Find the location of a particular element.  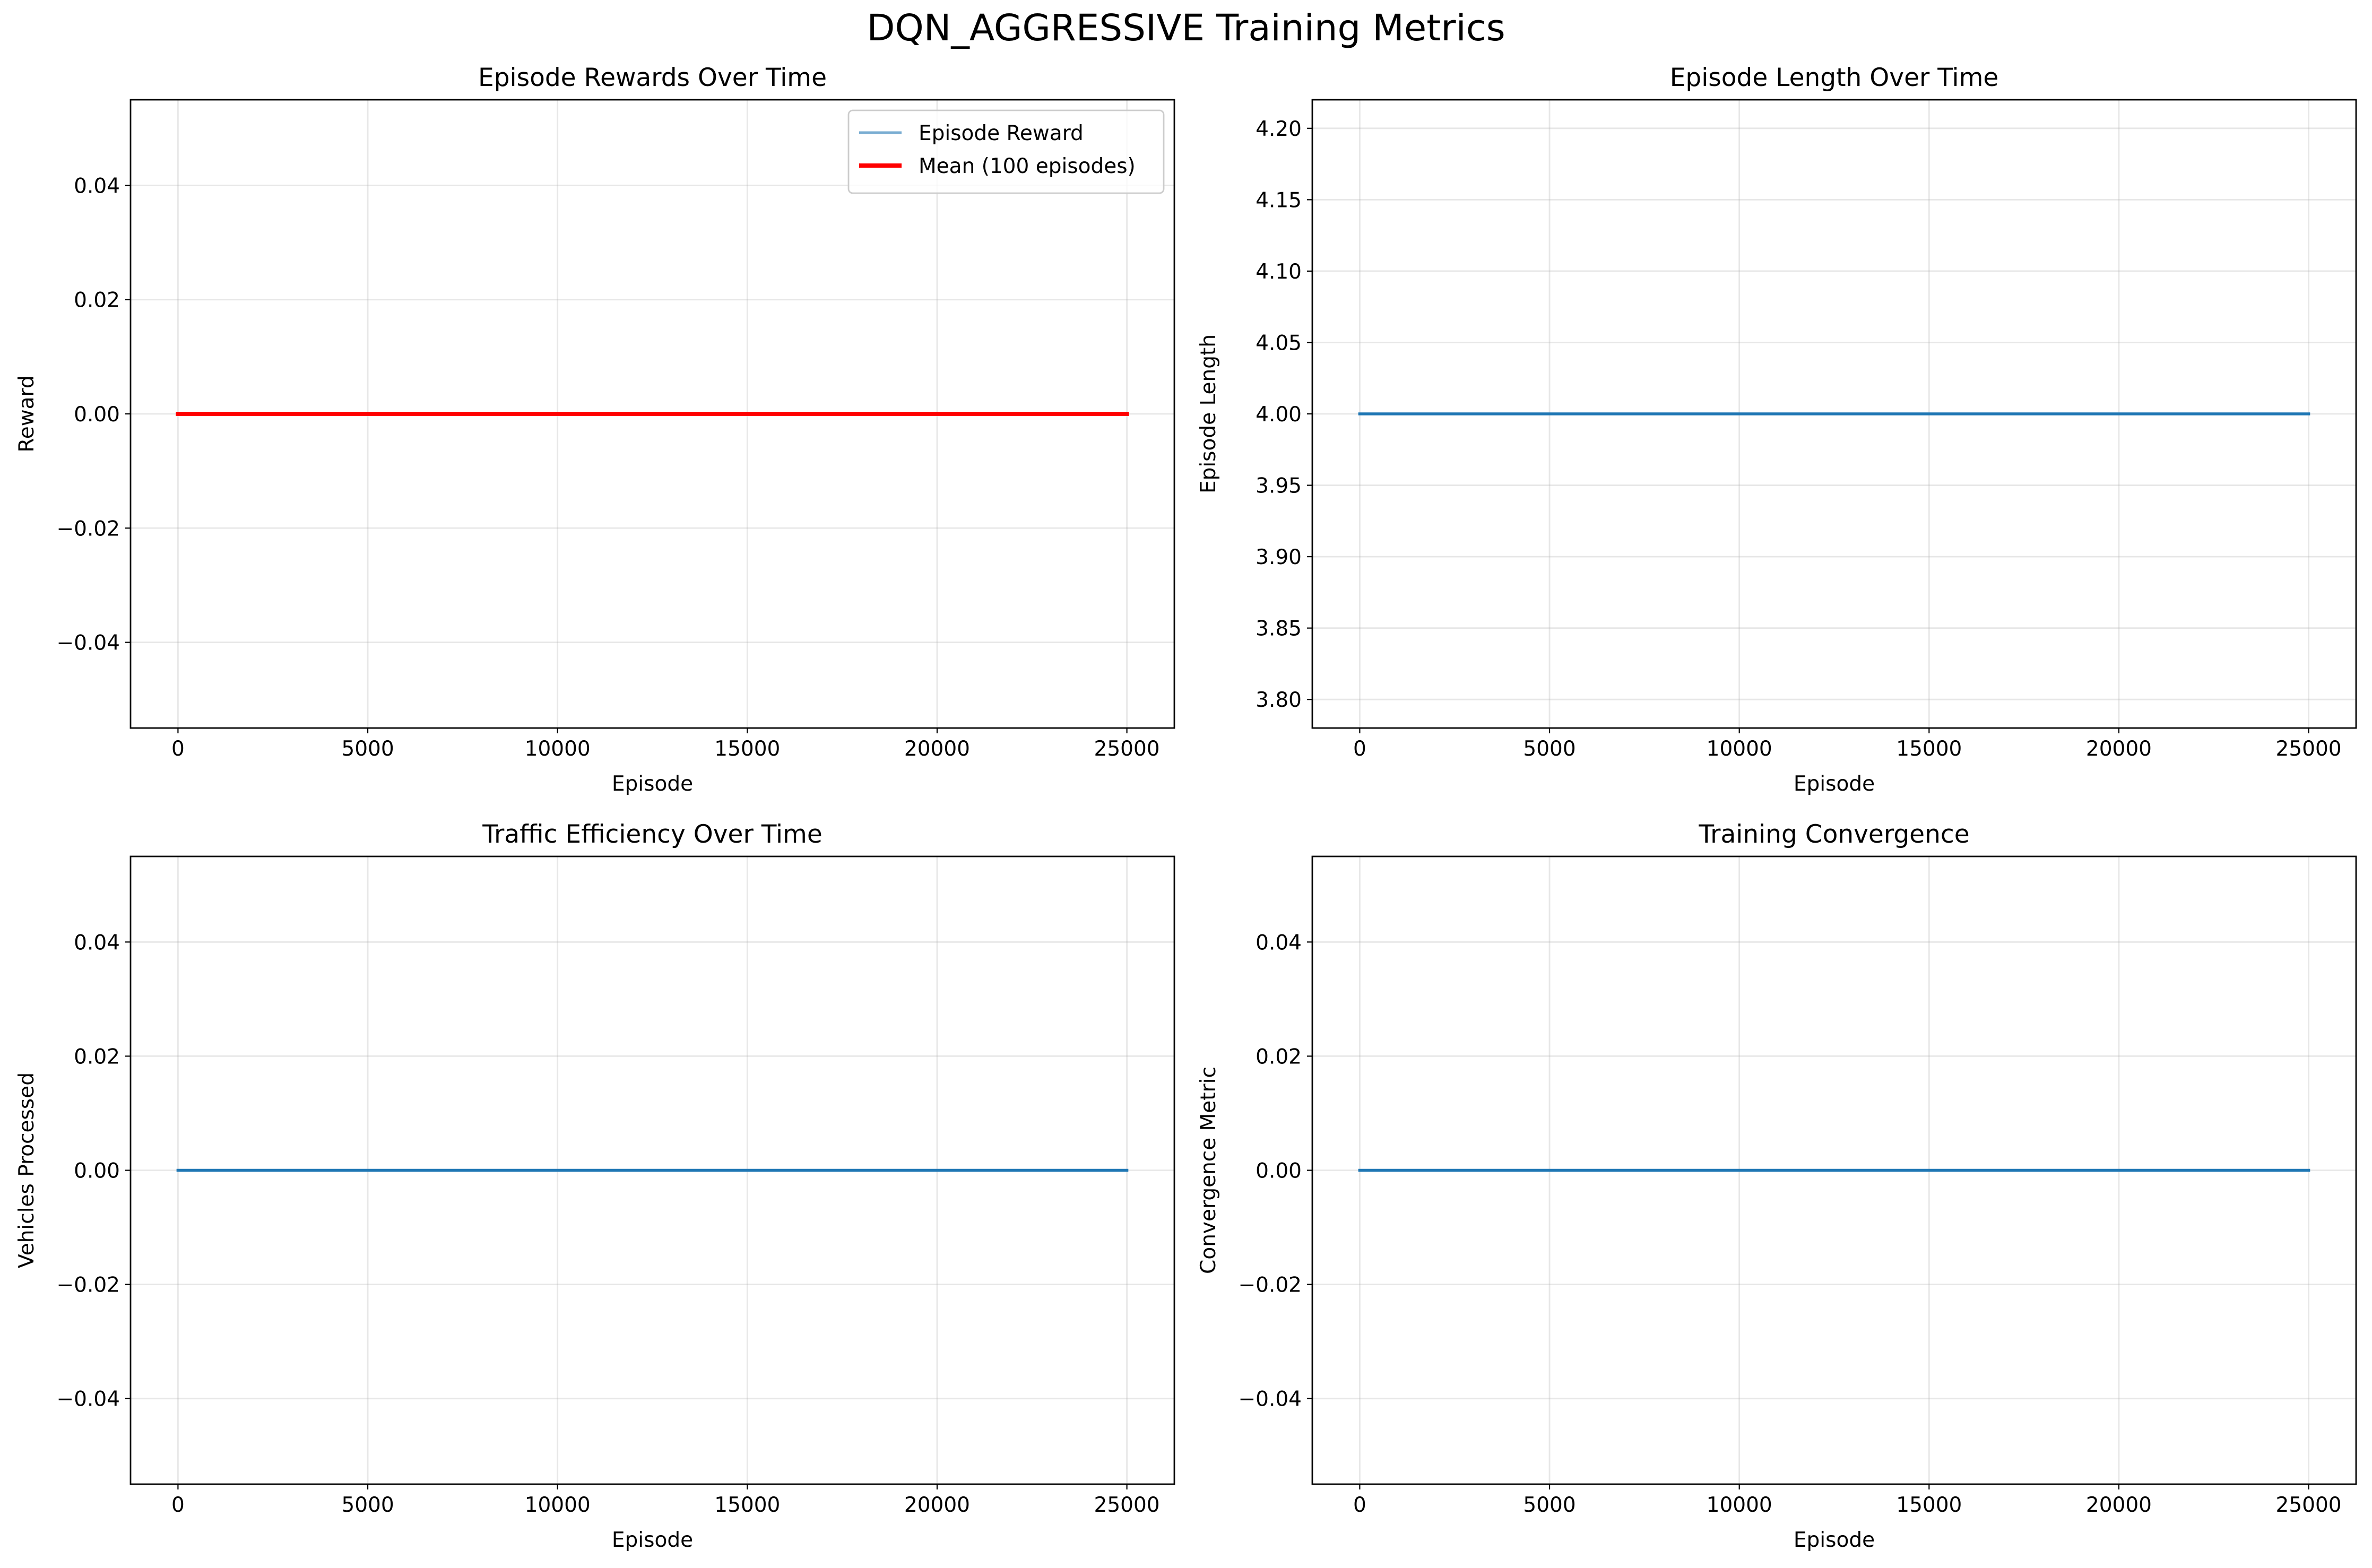

y-tick-label: 3.85 is located at coordinates (1279, 629).